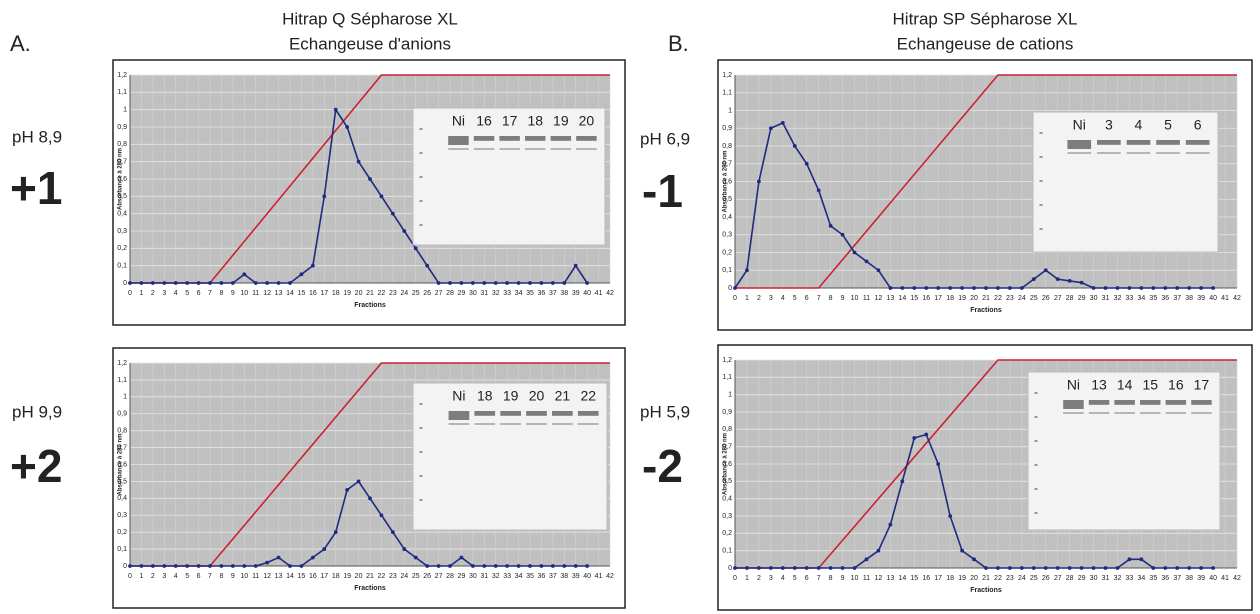  I want to click on ph-label: pH 5,9, so click(665, 411).